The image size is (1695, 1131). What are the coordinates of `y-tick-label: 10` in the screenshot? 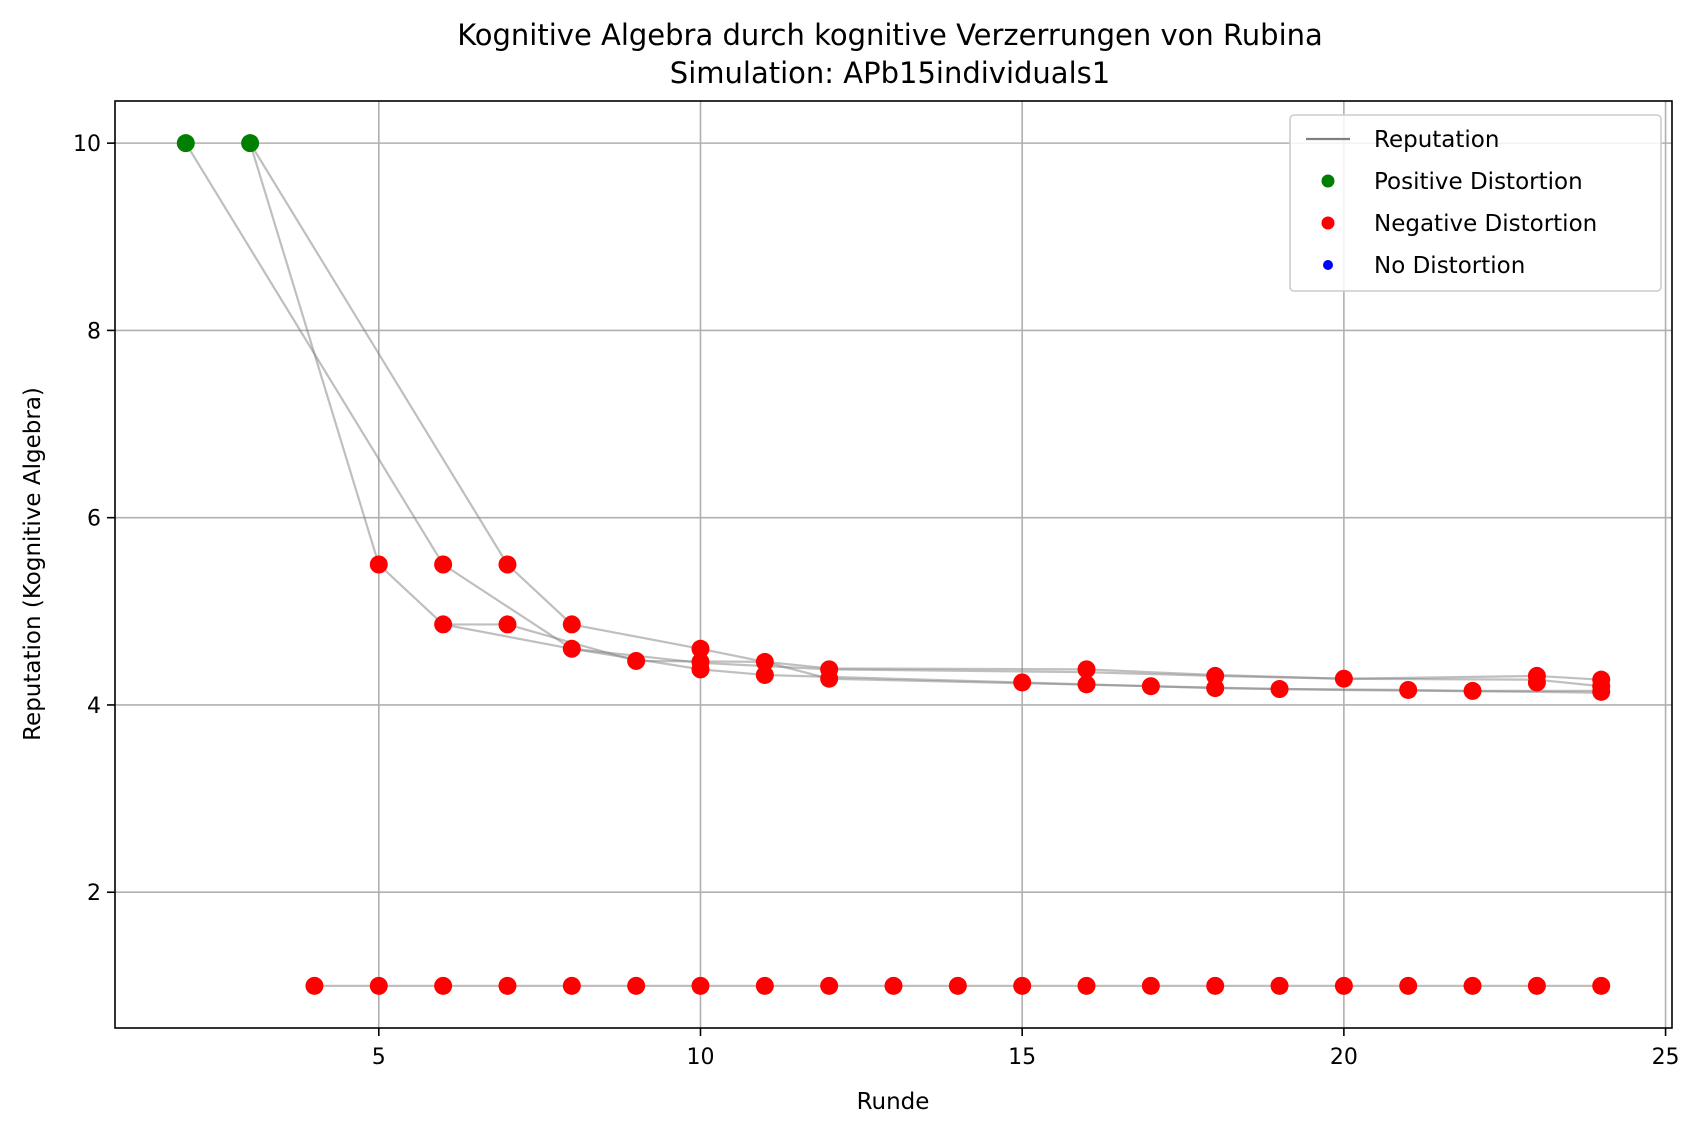 It's located at (87, 144).